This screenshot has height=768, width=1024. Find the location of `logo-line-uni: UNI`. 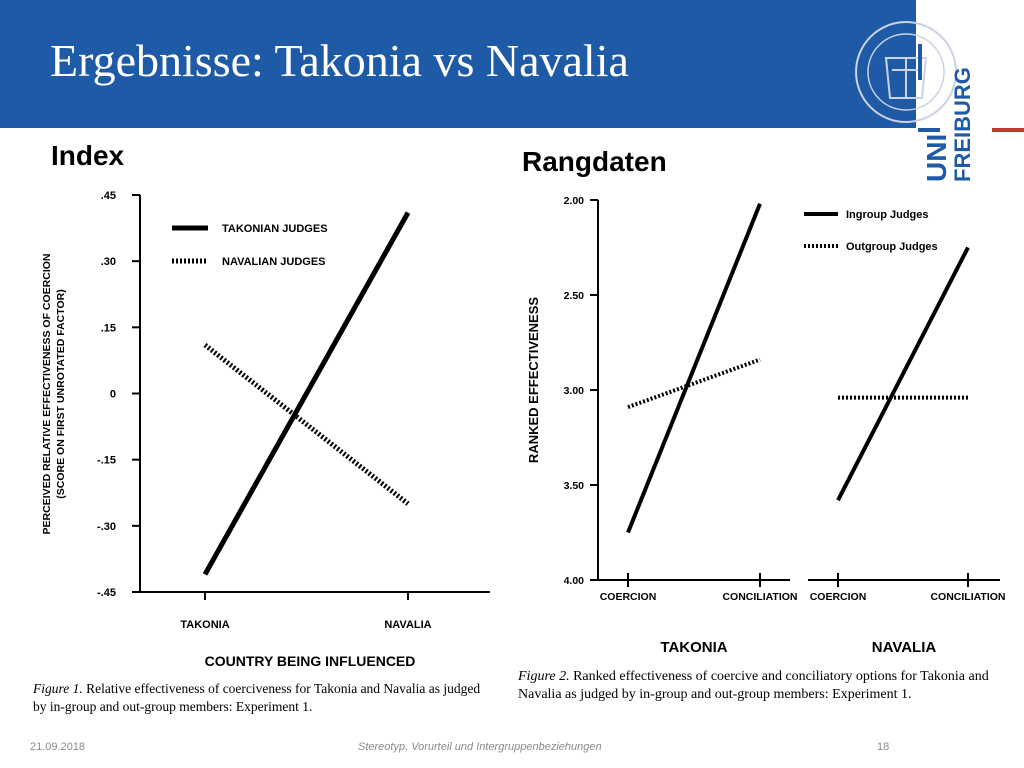

logo-line-uni: UNI is located at coordinates (936, 158).